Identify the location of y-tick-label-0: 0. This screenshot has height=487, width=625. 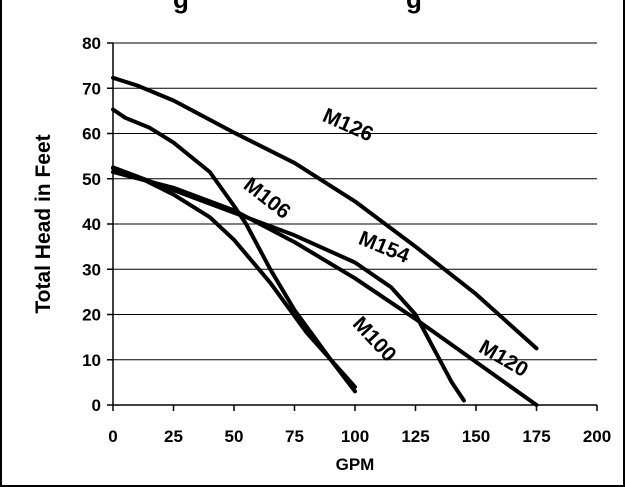
(96, 405).